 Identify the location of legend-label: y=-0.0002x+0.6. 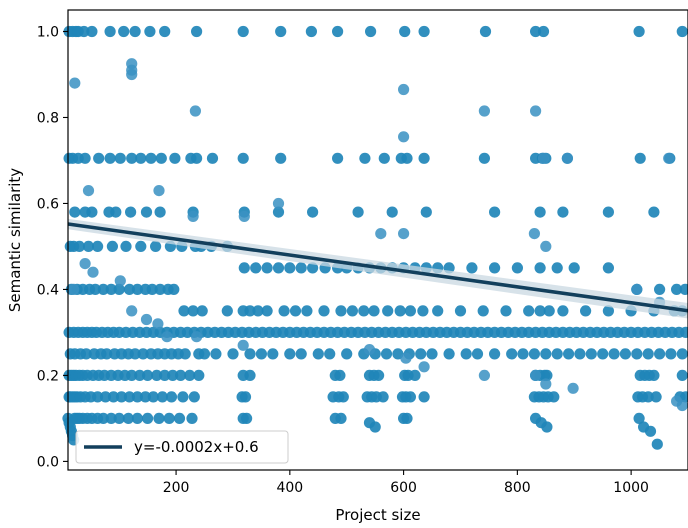
(196, 447).